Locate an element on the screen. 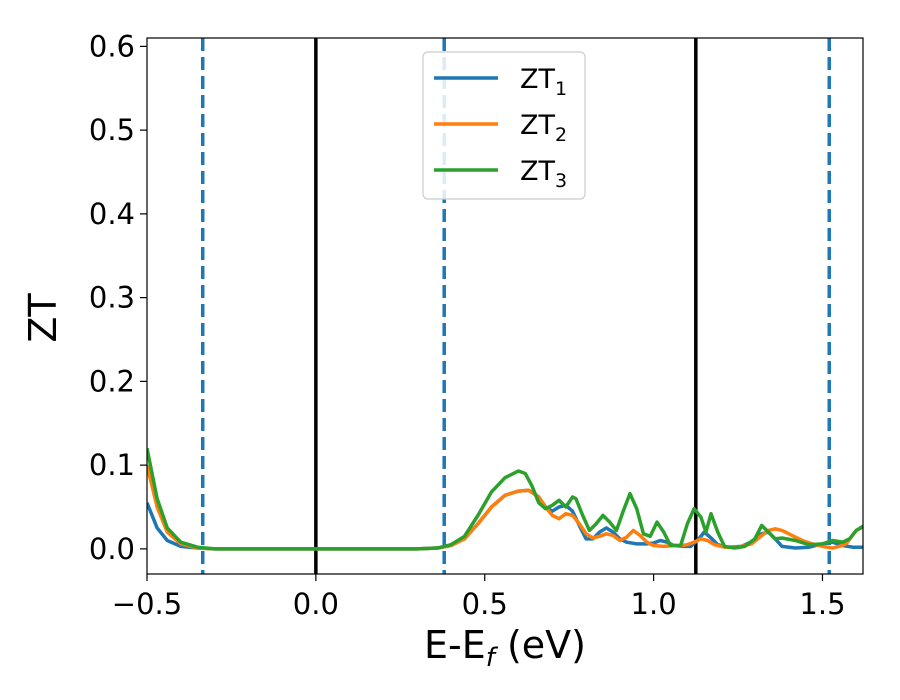  x-axis: −0.5 0.0 0.5 1.0 1.5 is located at coordinates (479, 597).